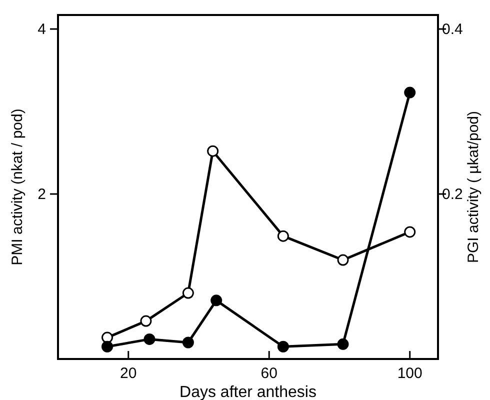 This screenshot has height=400, width=490. Describe the element at coordinates (248, 392) in the screenshot. I see `x-axis-title: Days after anthesis` at that location.